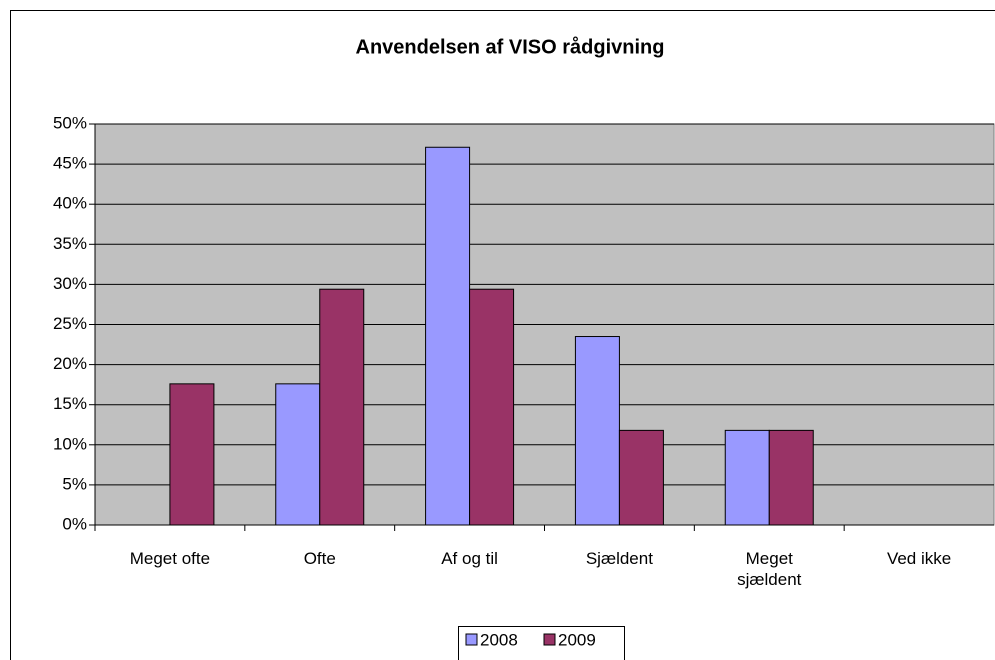 This screenshot has height=660, width=995. Describe the element at coordinates (74, 523) in the screenshot. I see `y-tick-label: 0%` at that location.